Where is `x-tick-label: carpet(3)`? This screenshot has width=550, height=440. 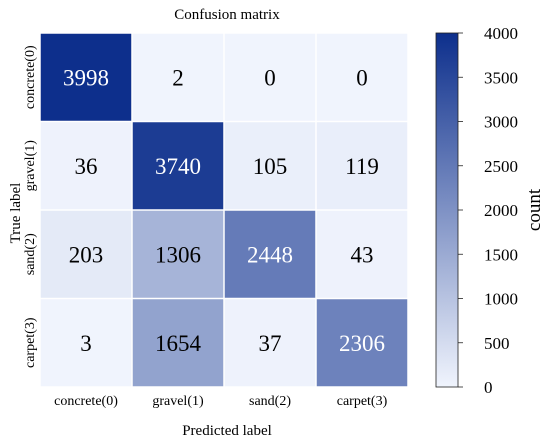 x-tick-label: carpet(3) is located at coordinates (362, 401).